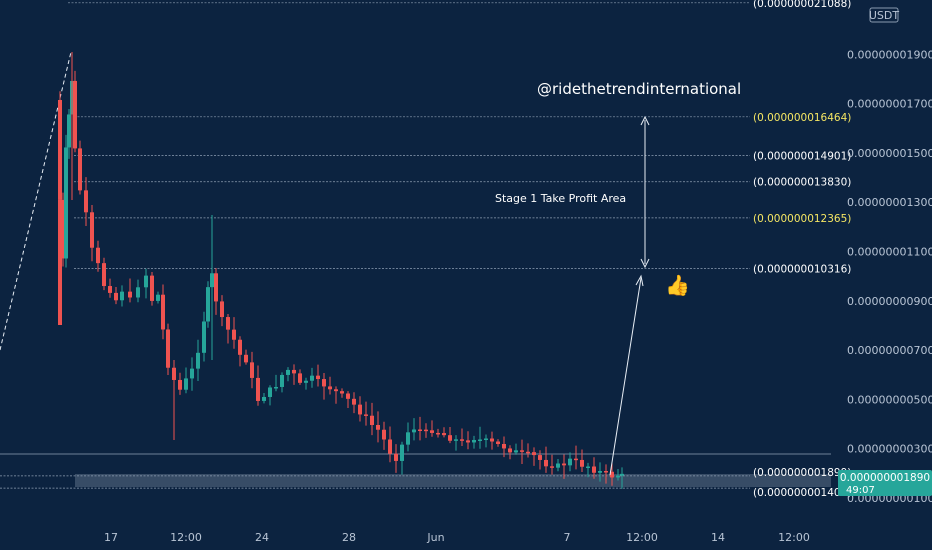  Describe the element at coordinates (349, 537) in the screenshot. I see `x-tick-label: 28` at that location.